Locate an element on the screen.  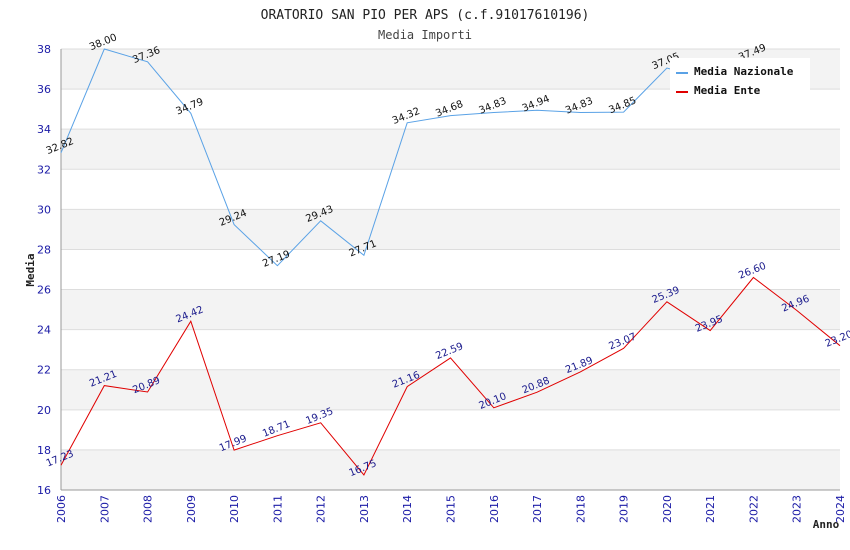
legend: Media Nazionale Media Ente is located at coordinates (740, 79).